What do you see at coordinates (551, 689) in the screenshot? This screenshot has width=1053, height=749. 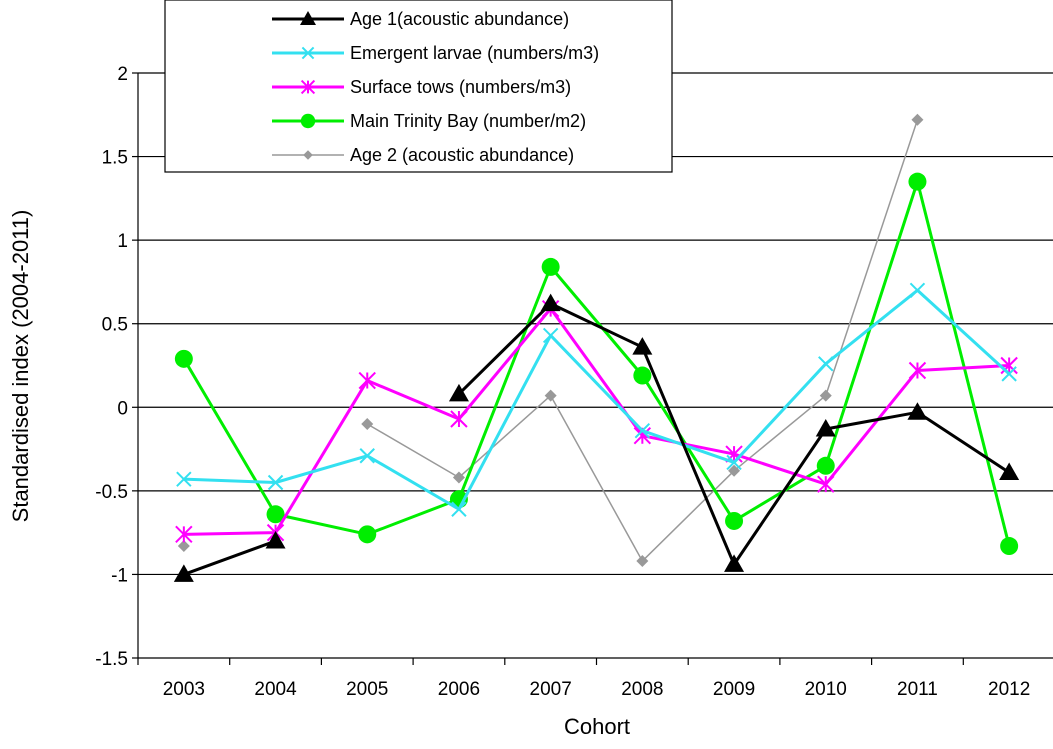 I see `x-tick-label: 2007` at bounding box center [551, 689].